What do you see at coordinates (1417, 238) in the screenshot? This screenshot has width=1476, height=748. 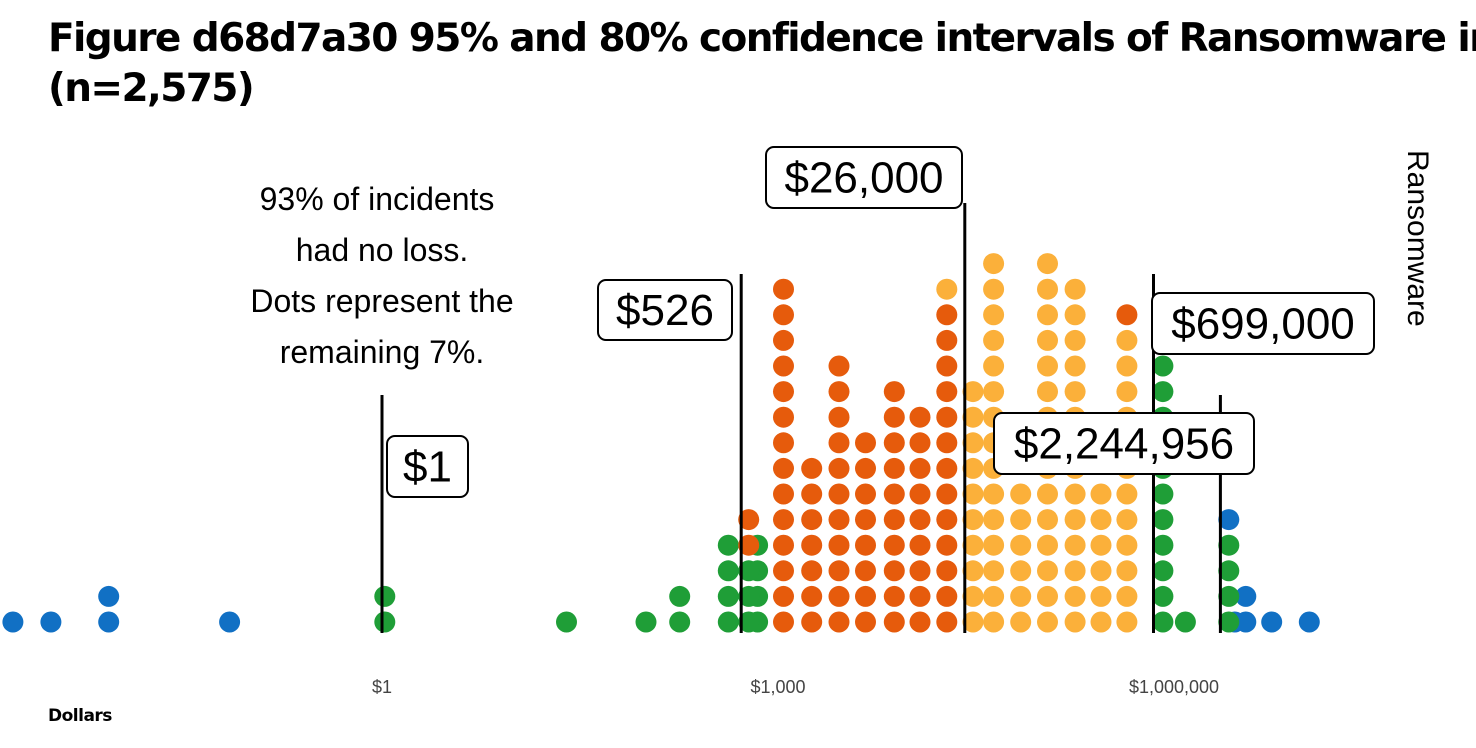 I see `facet-label: Ransomware` at bounding box center [1417, 238].